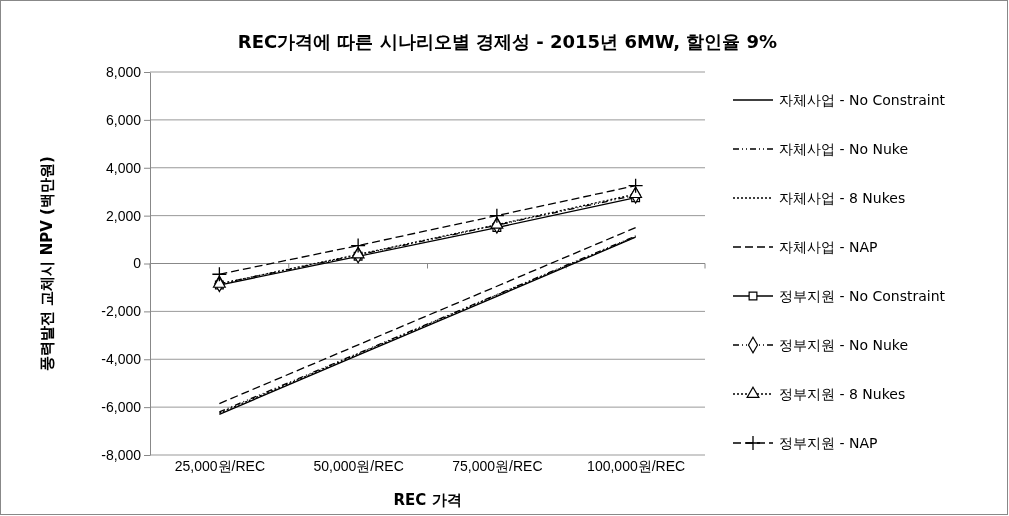 This screenshot has width=1009, height=516. I want to click on y-axis-title: 풍력발전 교체시 NPV (백만원), so click(47, 263).